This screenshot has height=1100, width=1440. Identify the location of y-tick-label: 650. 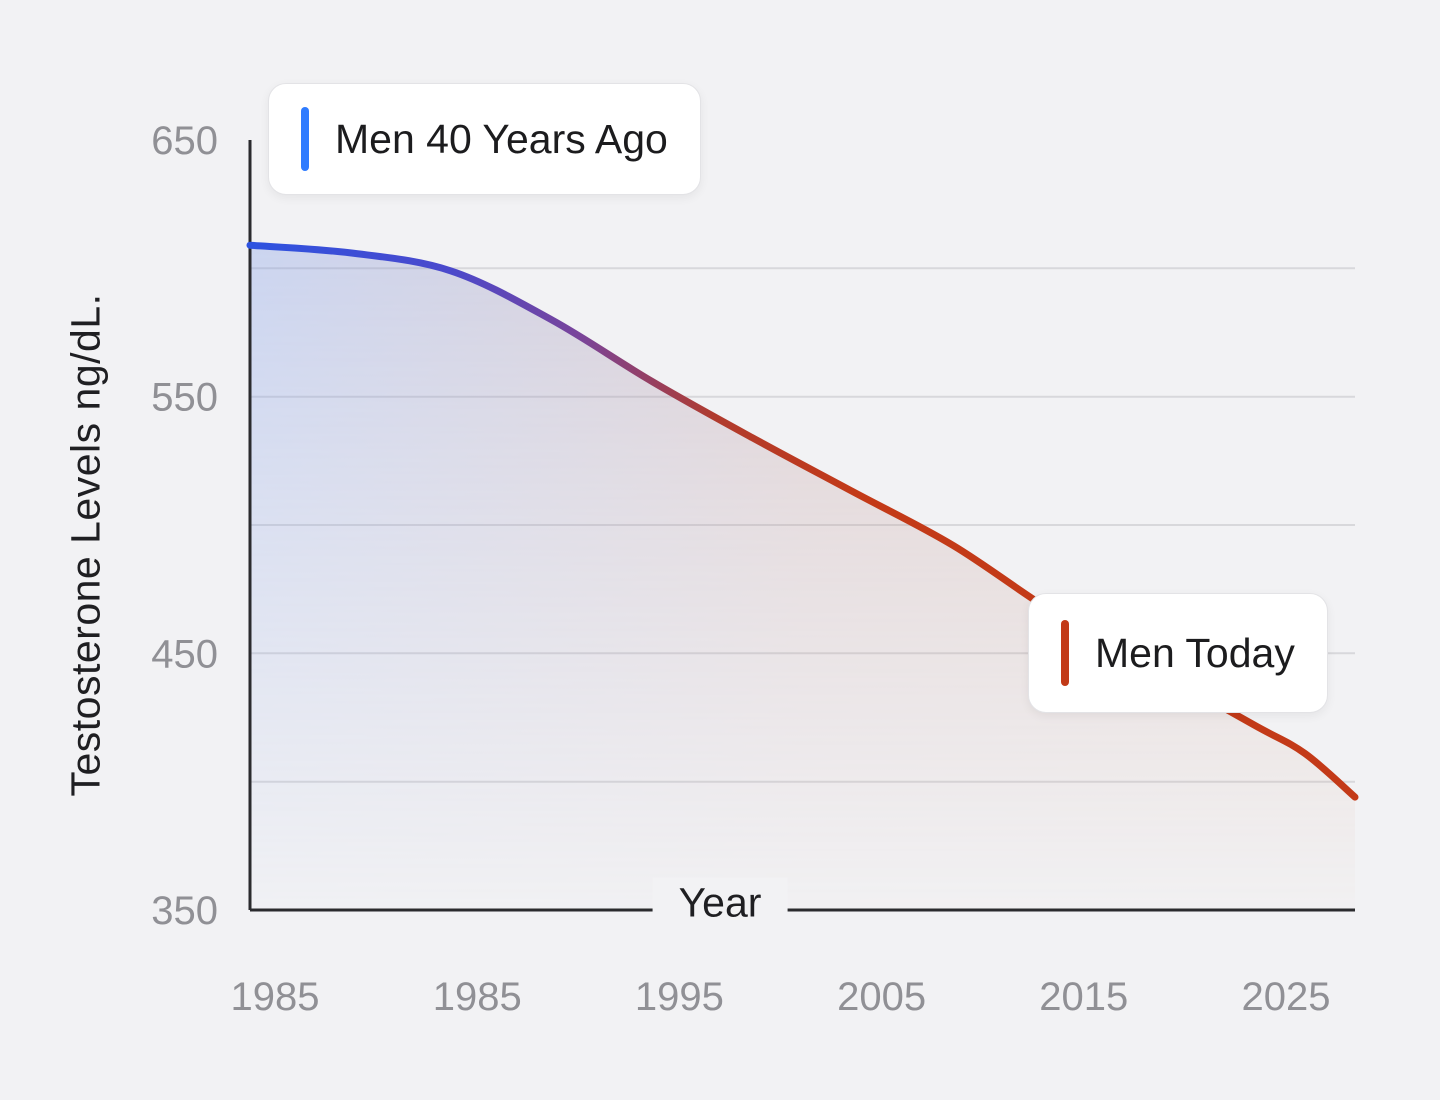
(184, 141).